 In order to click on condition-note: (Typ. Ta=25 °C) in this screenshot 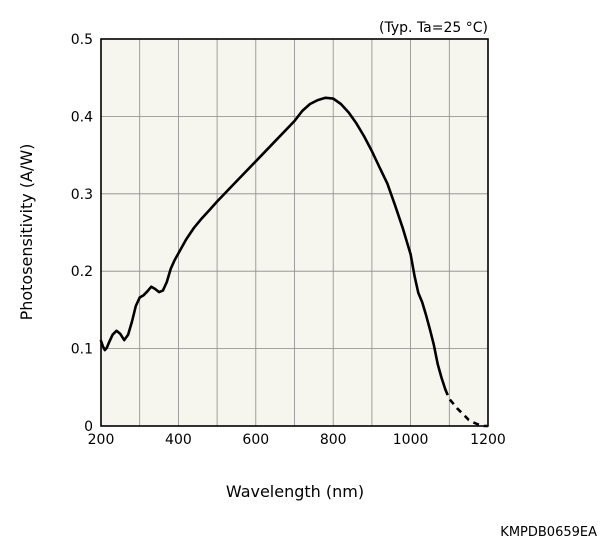, I will do `click(433, 28)`.